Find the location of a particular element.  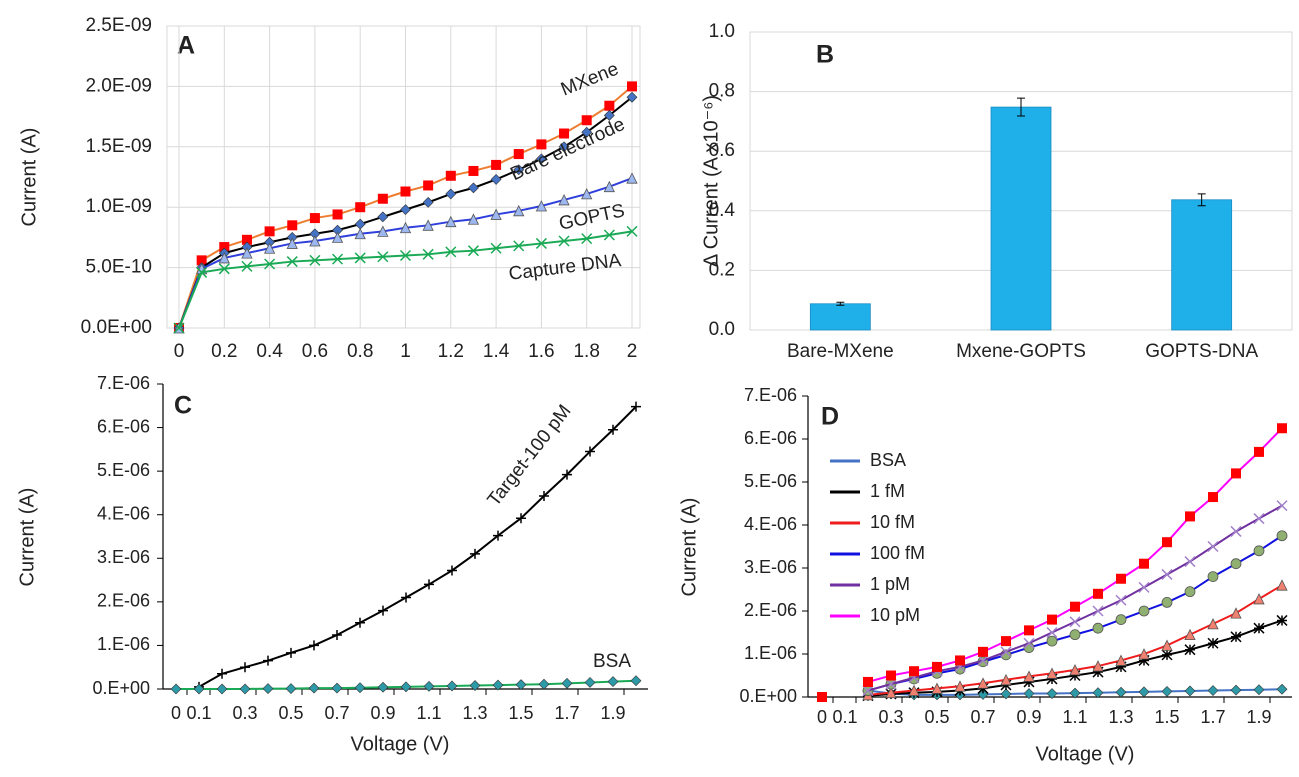

y-tick-label: 5.E-06 is located at coordinates (123, 470).